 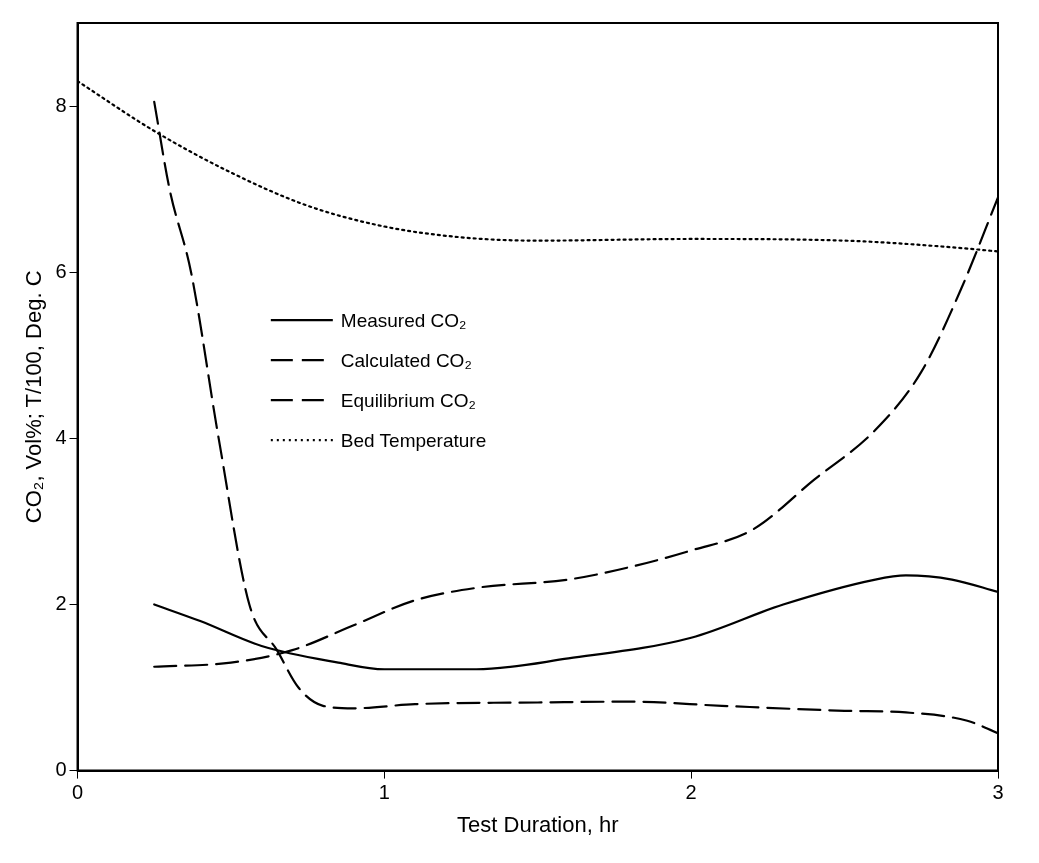 What do you see at coordinates (77, 792) in the screenshot?
I see `x-tick-label: 0` at bounding box center [77, 792].